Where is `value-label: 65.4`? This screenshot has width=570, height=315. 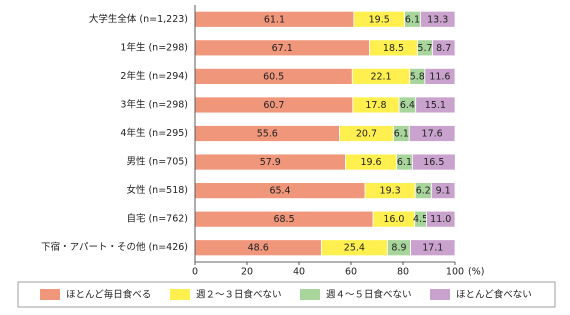 value-label: 65.4 is located at coordinates (279, 191).